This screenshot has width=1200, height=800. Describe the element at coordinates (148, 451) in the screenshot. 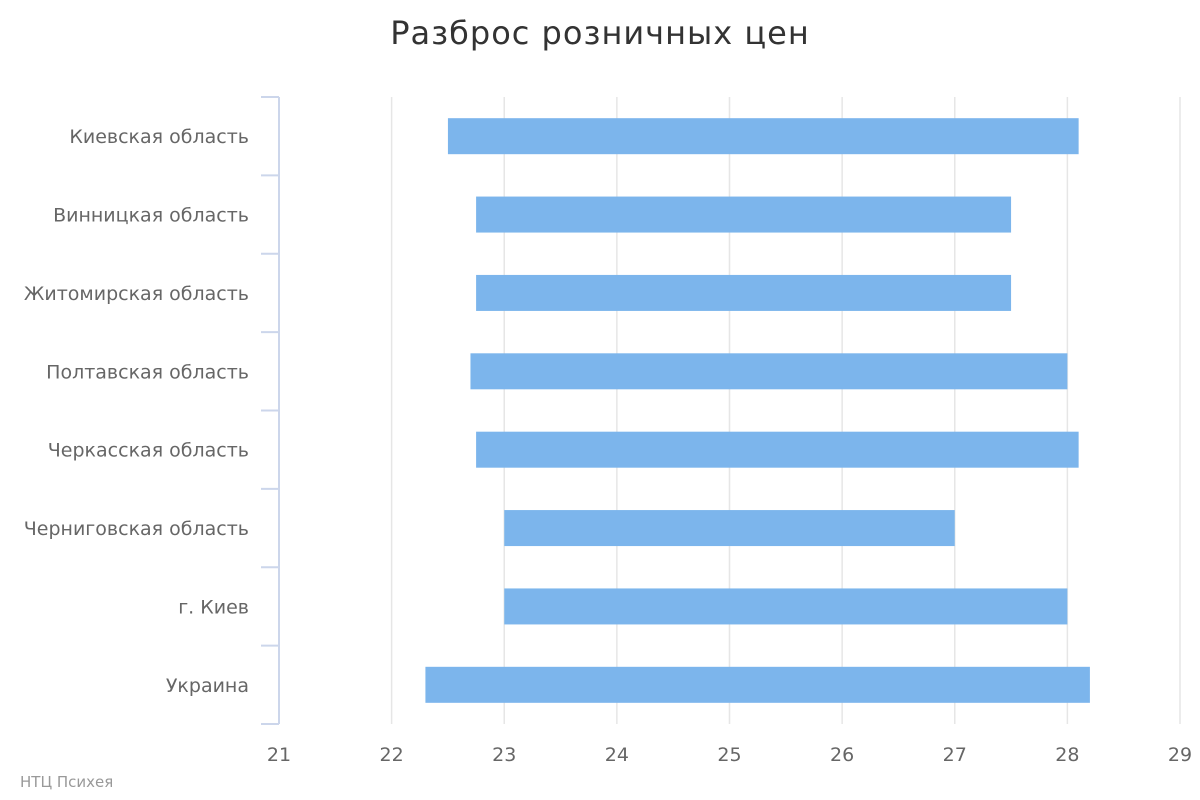

I see `category-label-4: Черкасская область` at that location.